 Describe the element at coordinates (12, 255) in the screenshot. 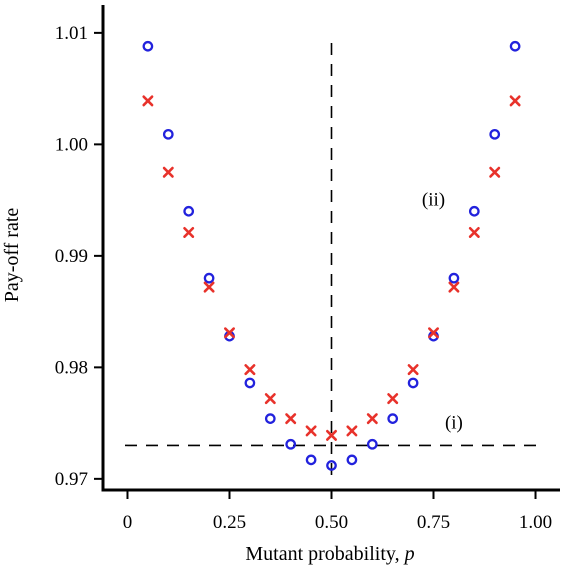

I see `y-axis-label: Pay-off rate` at that location.